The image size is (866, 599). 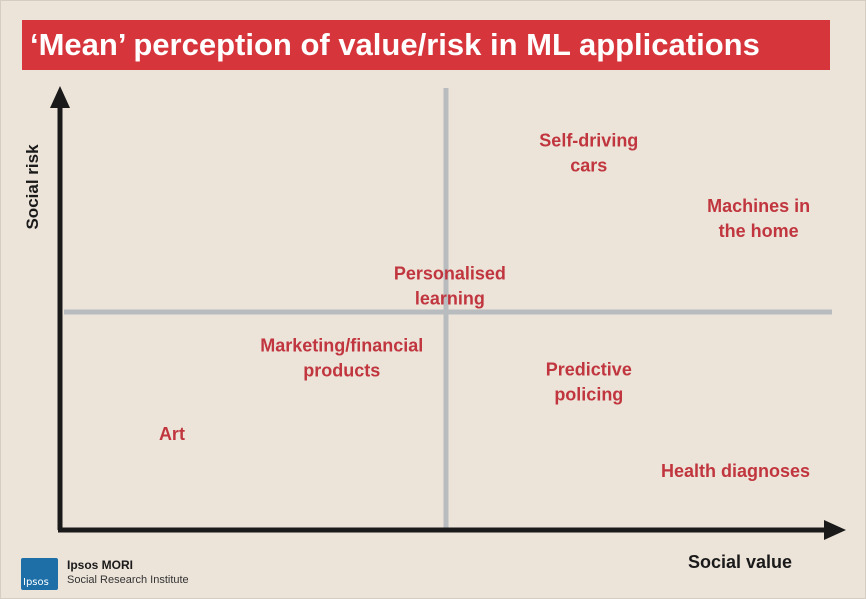 I want to click on point-label-personalised-learning: Personalised learning, so click(x=450, y=285).